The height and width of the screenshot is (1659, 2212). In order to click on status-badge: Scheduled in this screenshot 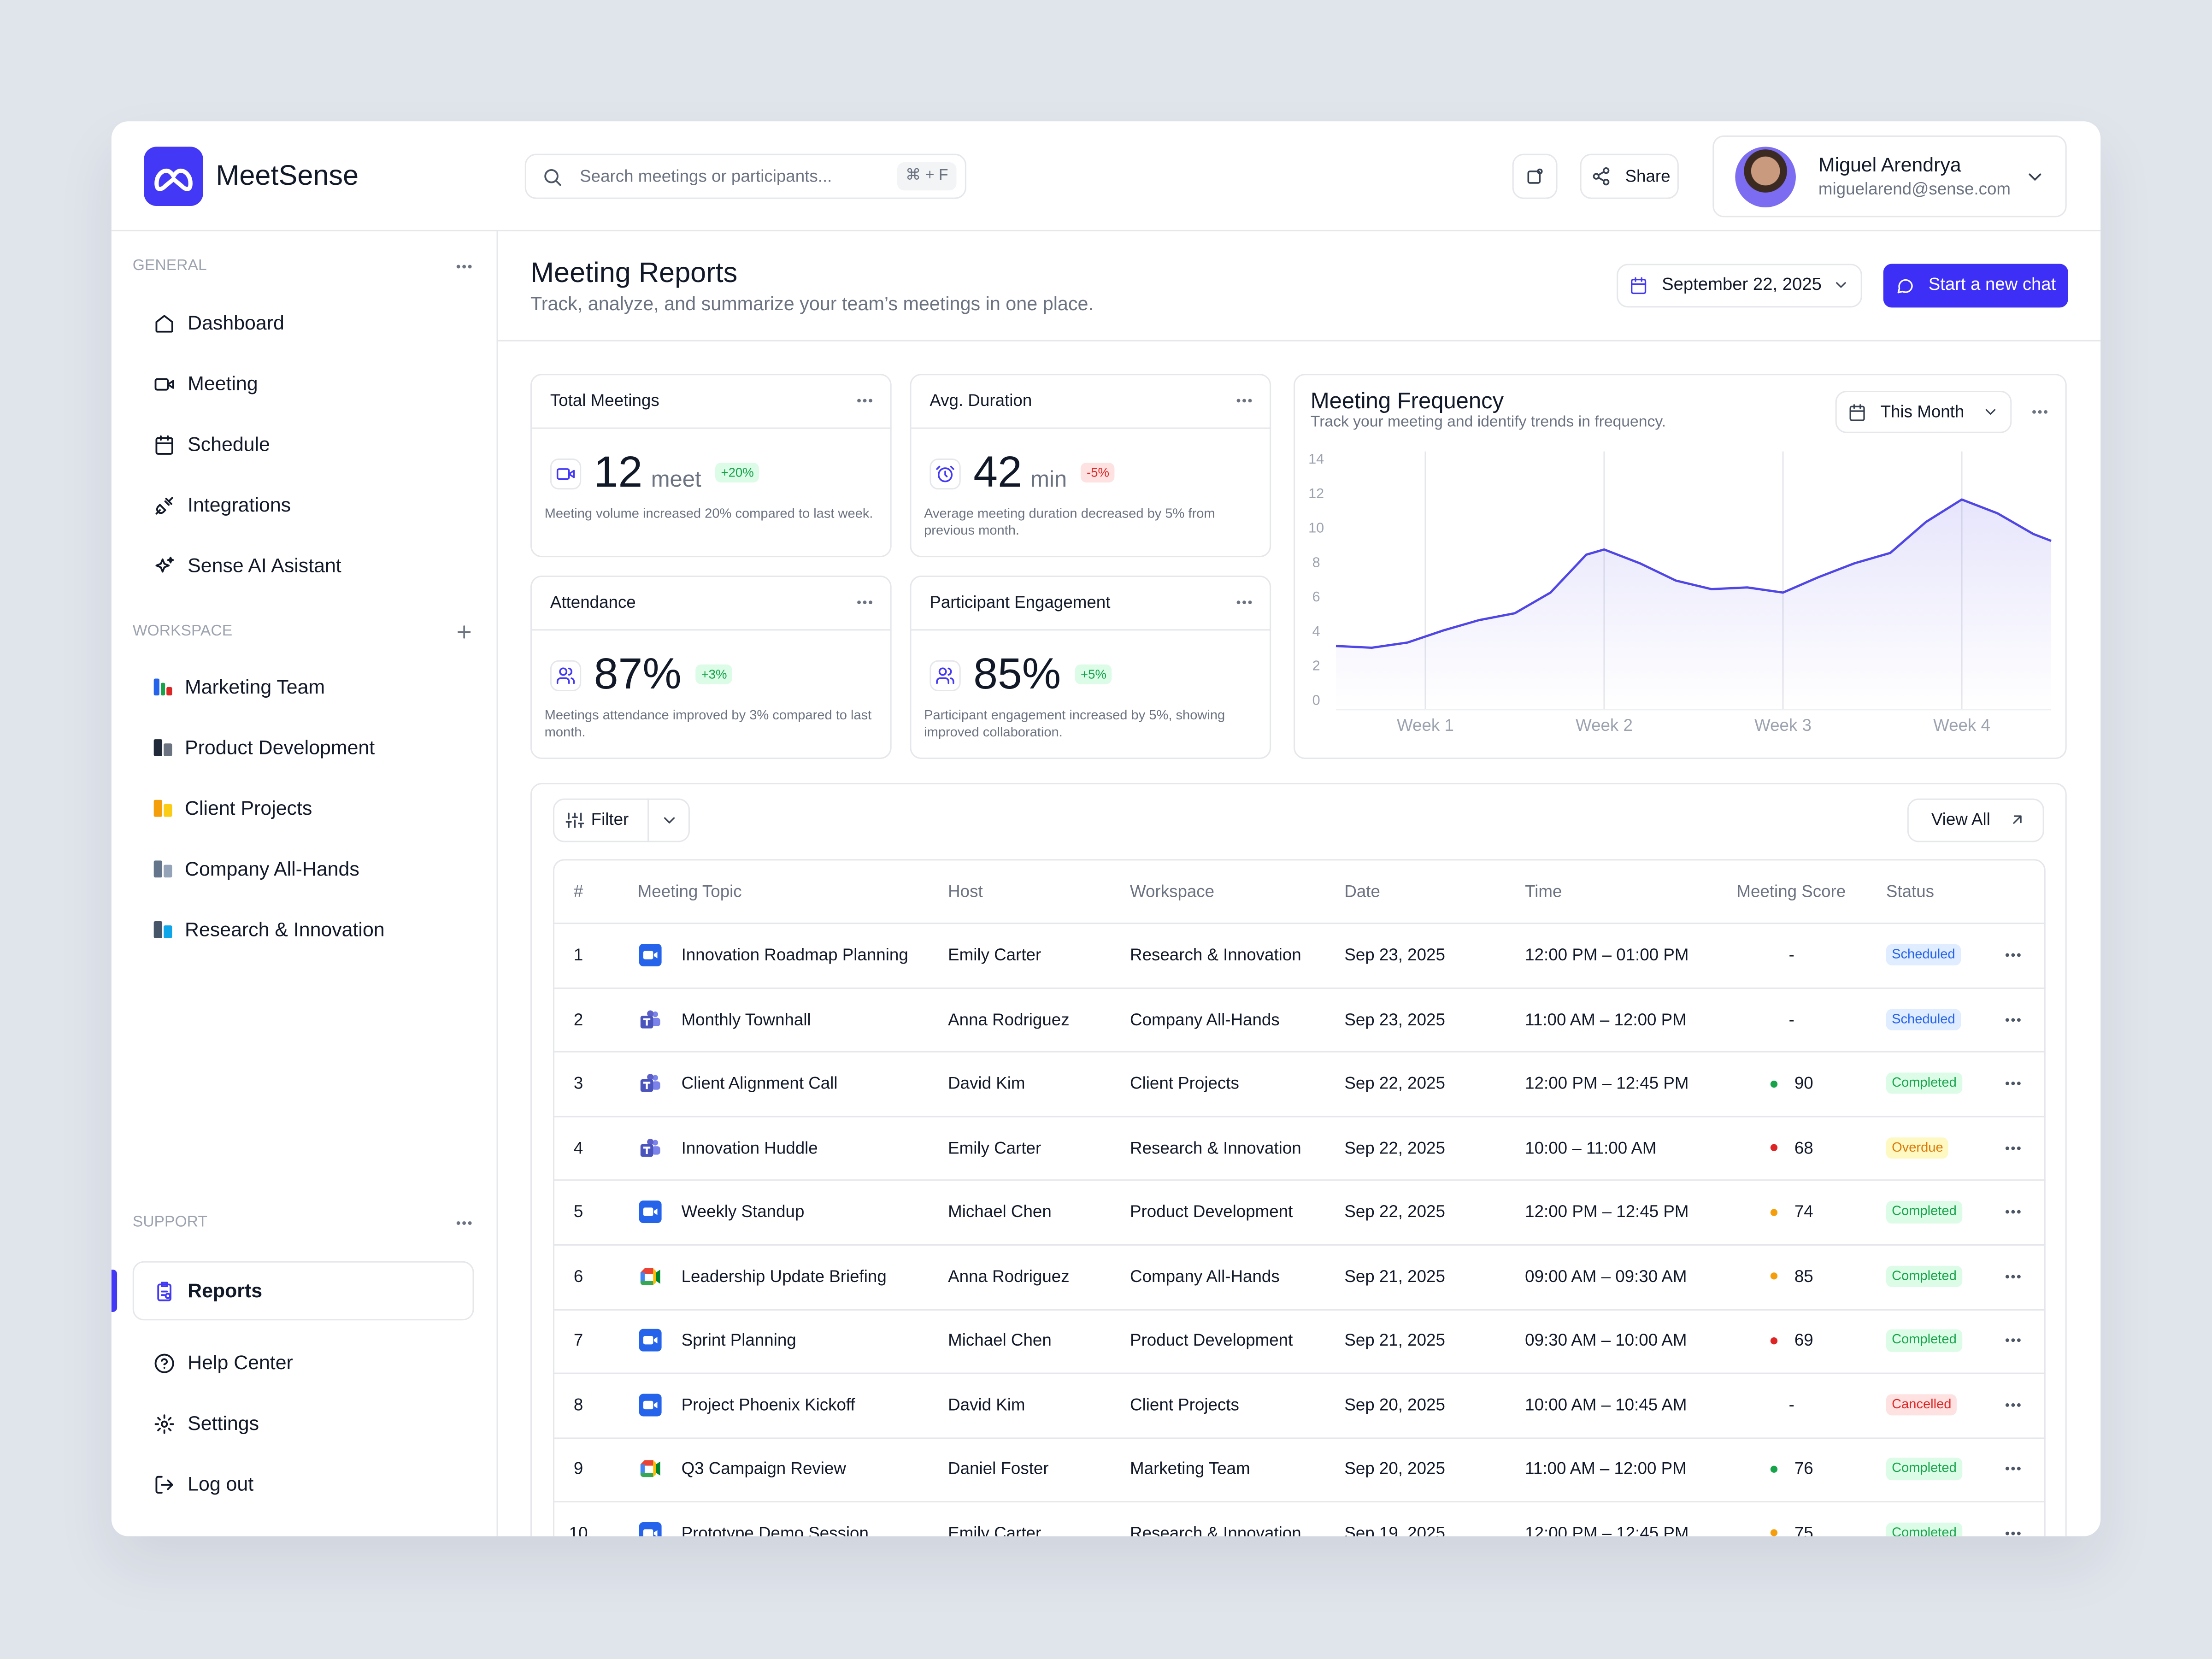, I will do `click(1923, 1019)`.